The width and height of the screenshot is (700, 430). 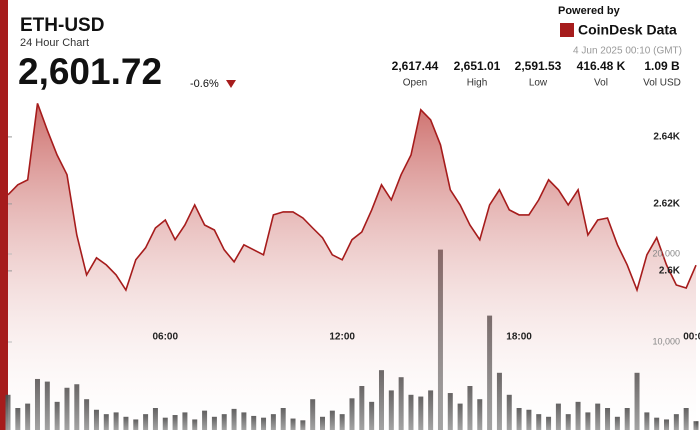 I want to click on brand: CoinDesk Data, so click(x=627, y=30).